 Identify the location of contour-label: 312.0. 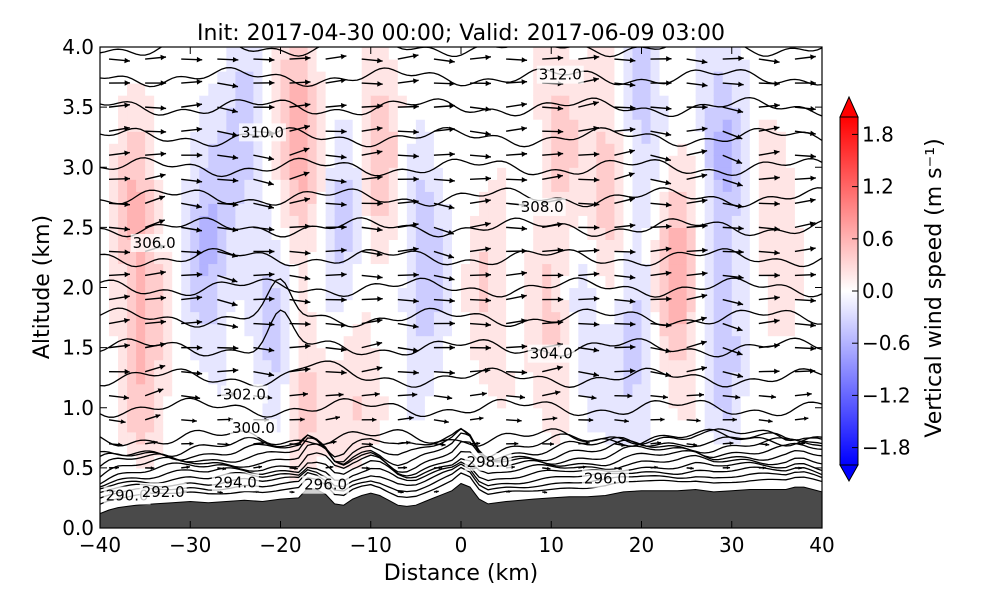
(560, 75).